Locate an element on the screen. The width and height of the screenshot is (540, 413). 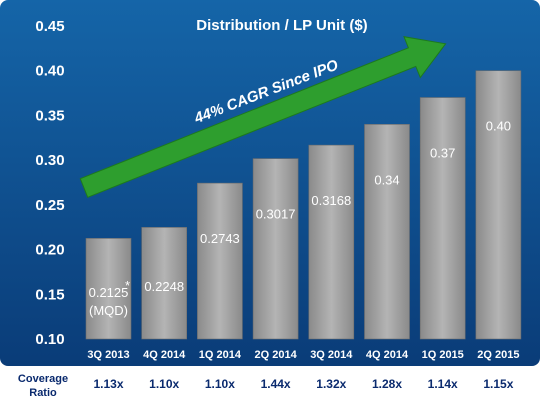
x-tick-label: 1Q 2014 is located at coordinates (220, 355).